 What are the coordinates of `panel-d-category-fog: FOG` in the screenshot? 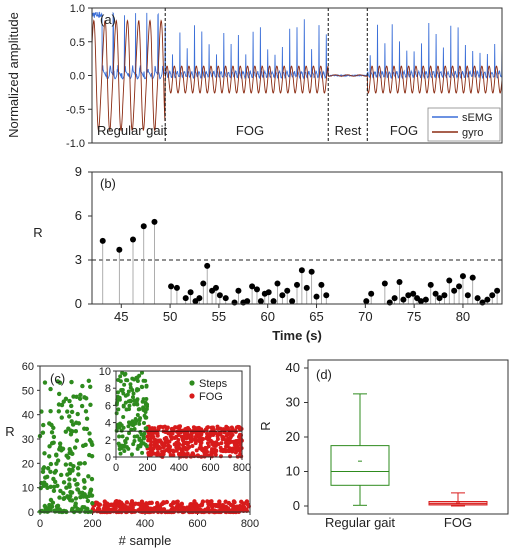 It's located at (458, 522).